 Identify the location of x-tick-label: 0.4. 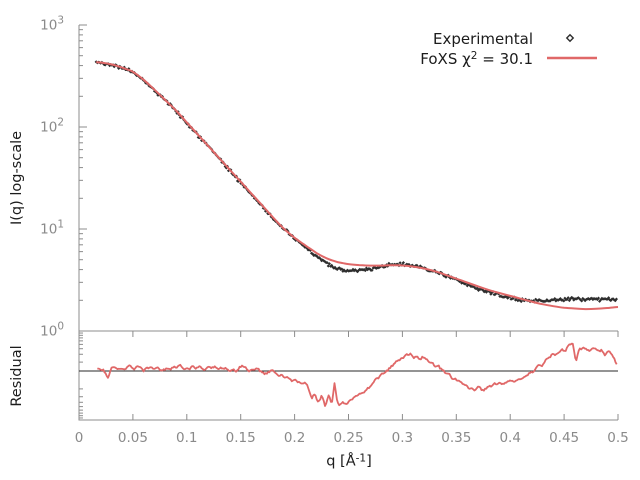
(509, 438).